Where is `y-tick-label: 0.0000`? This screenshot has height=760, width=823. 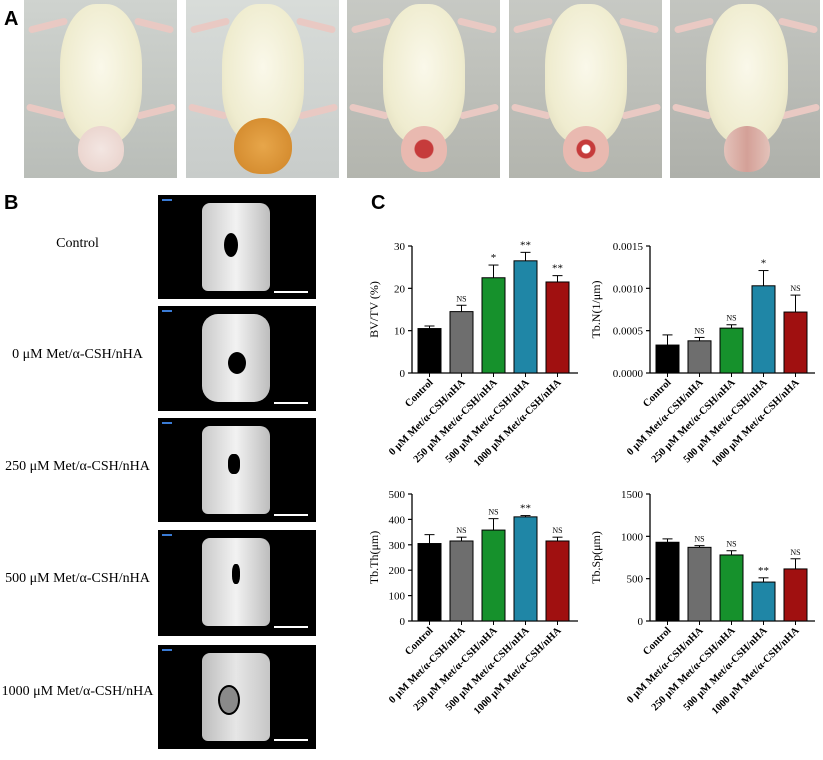 y-tick-label: 0.0000 is located at coordinates (628, 374).